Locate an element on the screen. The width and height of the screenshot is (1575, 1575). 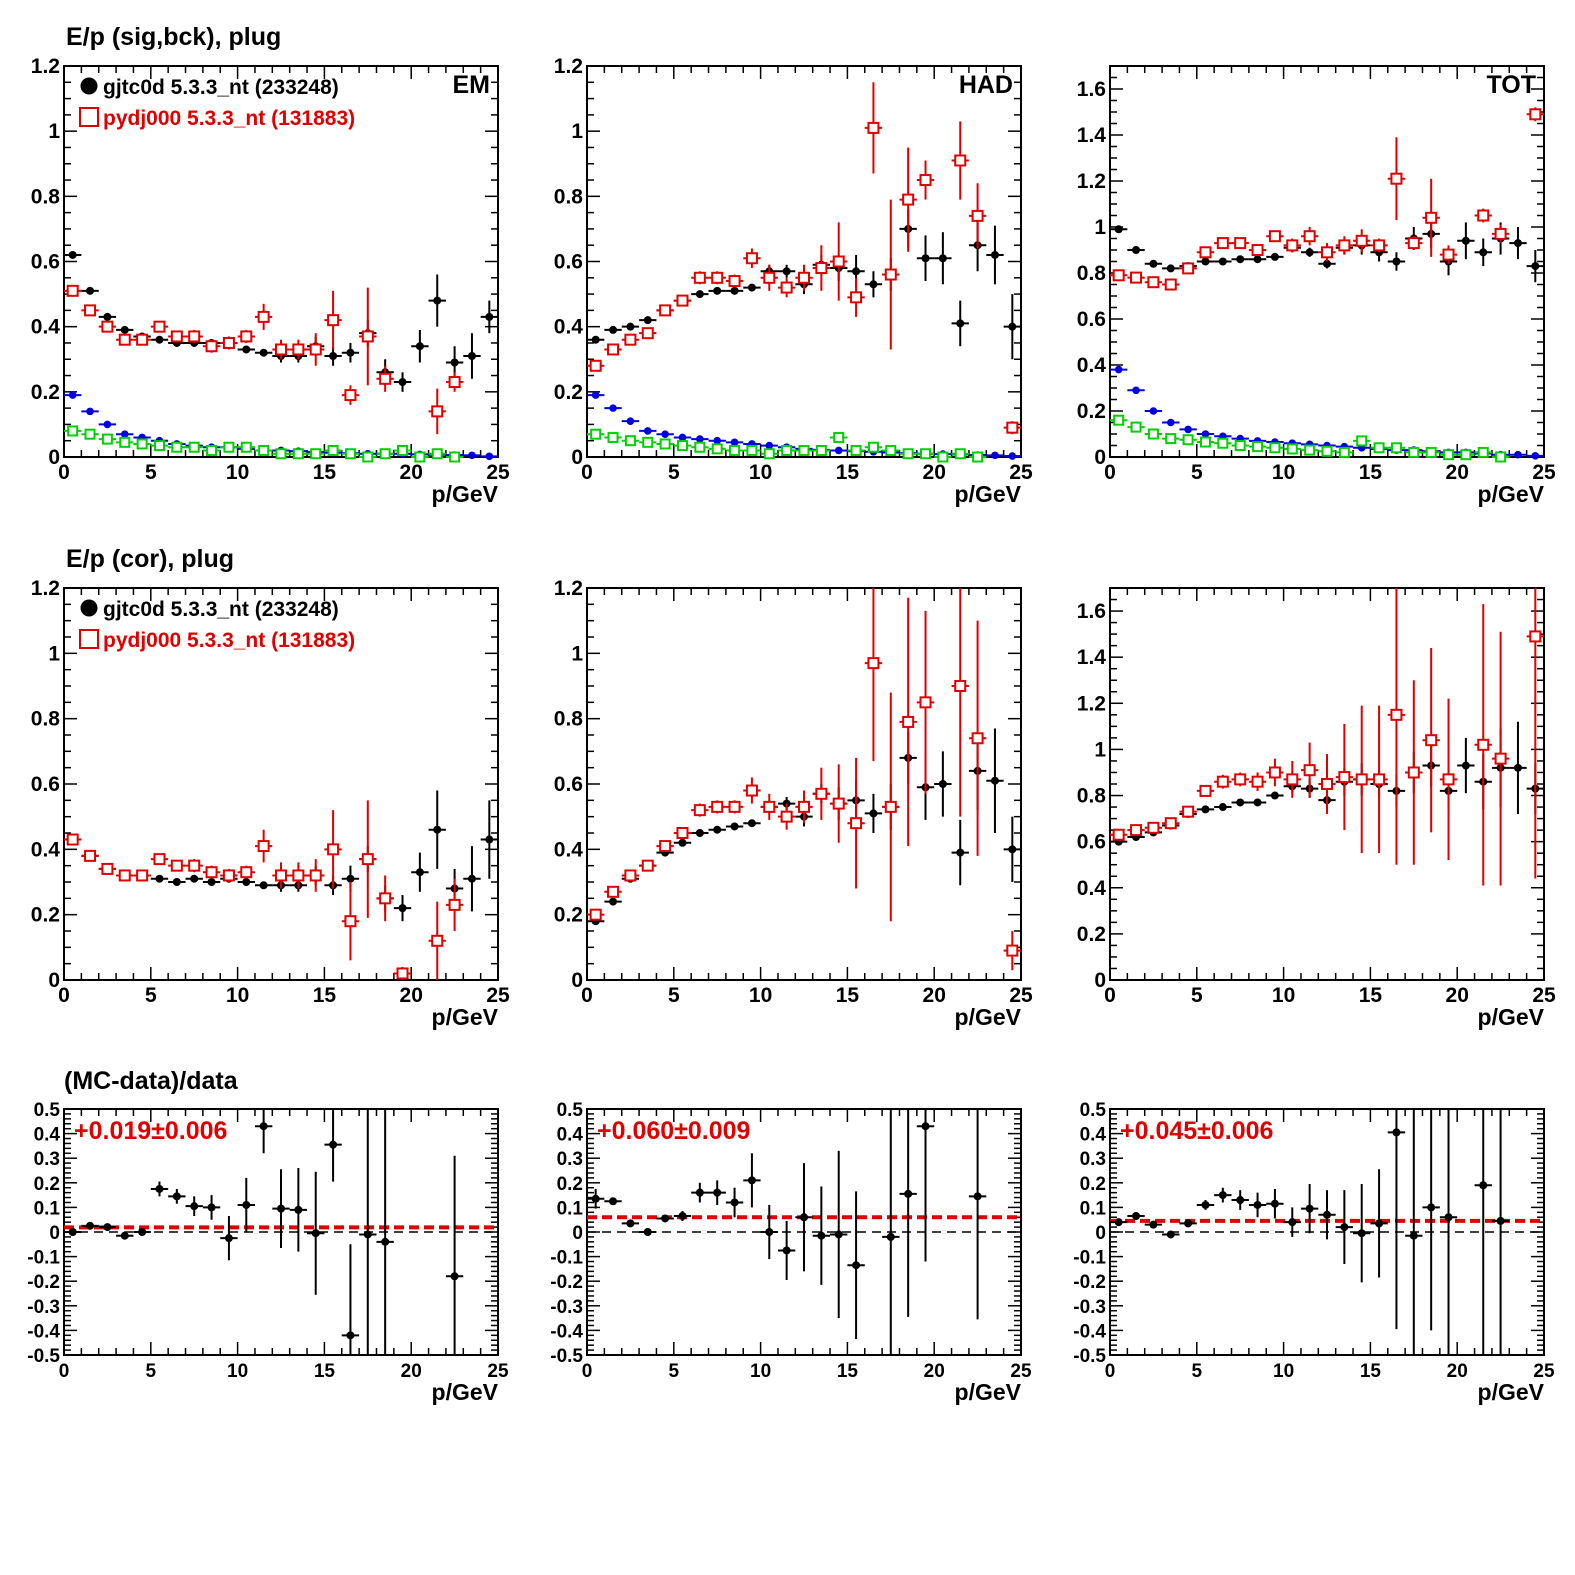
series-mc is located at coordinates (264, 890).